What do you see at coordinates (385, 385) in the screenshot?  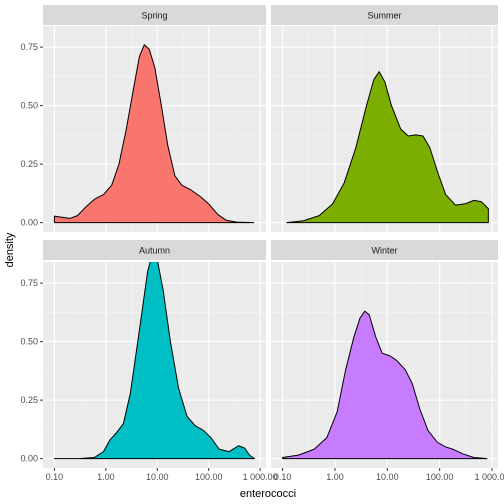 I see `density-area-winter` at bounding box center [385, 385].